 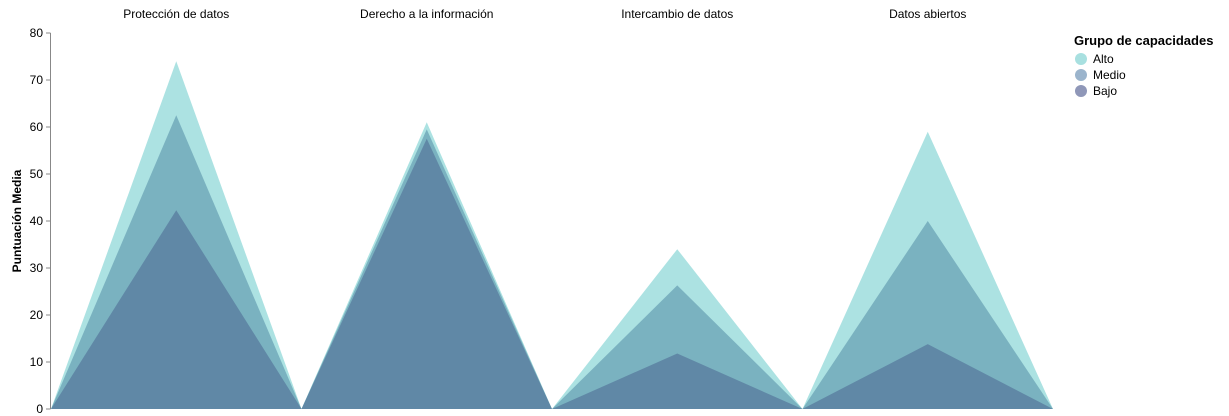 What do you see at coordinates (37, 33) in the screenshot?
I see `y-tick-label: 80` at bounding box center [37, 33].